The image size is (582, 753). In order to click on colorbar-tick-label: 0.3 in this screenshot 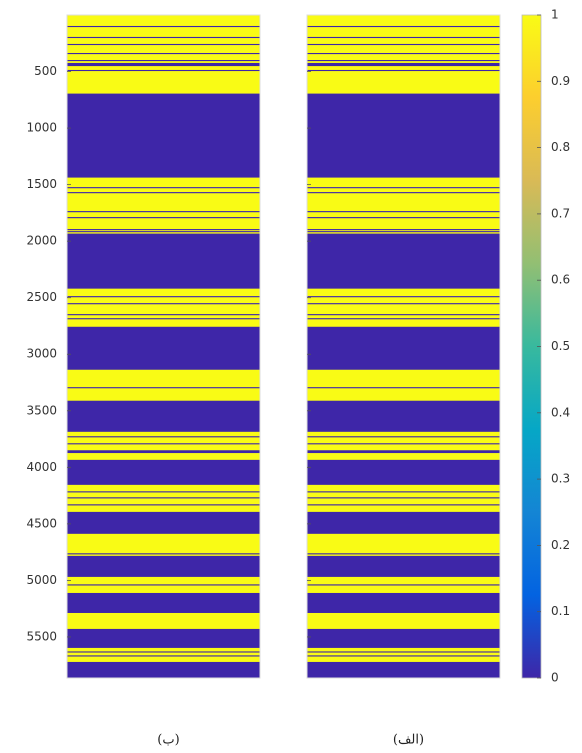, I will do `click(560, 479)`.